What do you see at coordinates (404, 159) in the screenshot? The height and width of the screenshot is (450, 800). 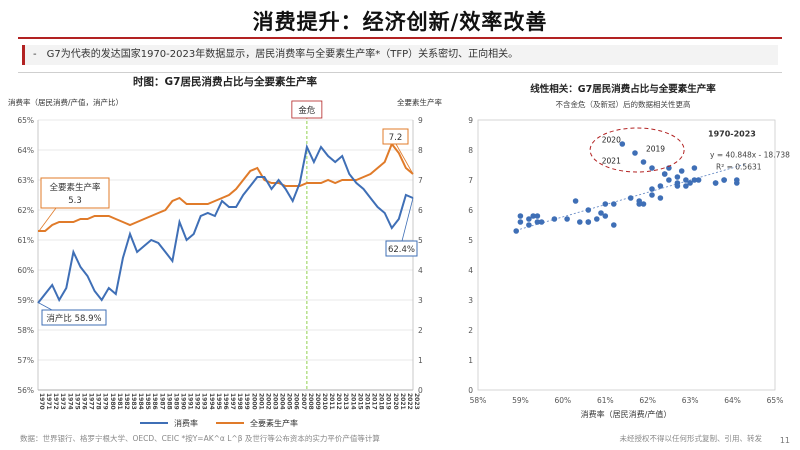 I see `tfp-end-leader` at bounding box center [404, 159].